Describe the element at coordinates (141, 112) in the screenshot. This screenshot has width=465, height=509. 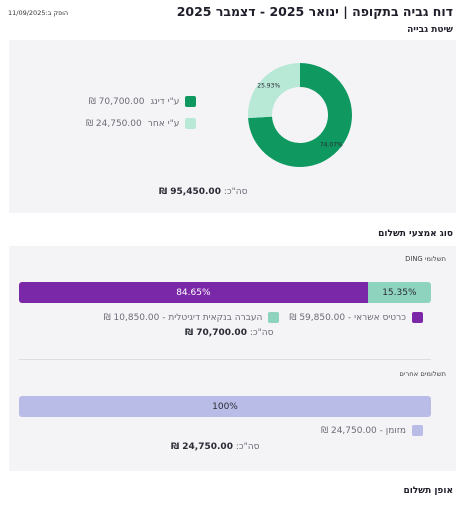
I see `collection-legend: ע"י דינג 70,700.00 ₪ ע"י אחר 24,750.00 ₪` at that location.